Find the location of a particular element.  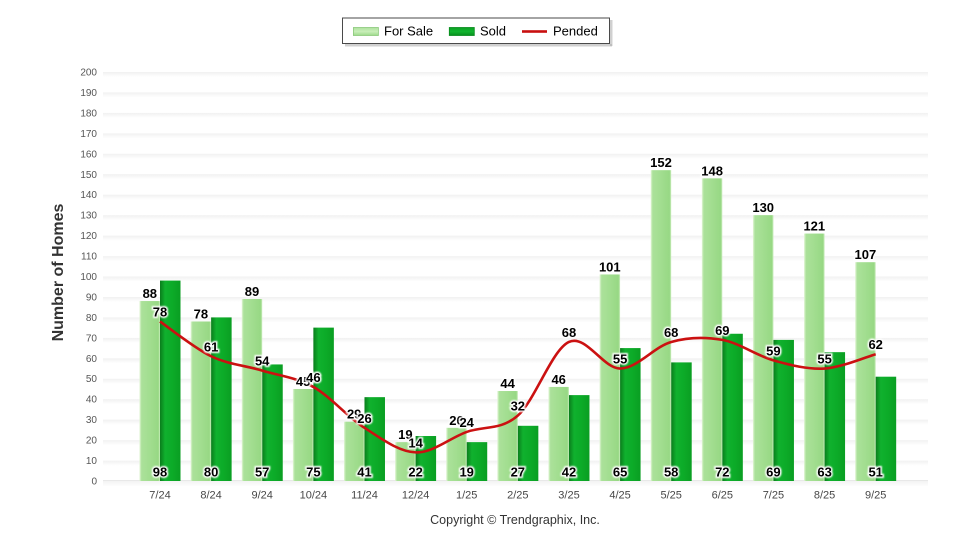

svg-text: 101 is located at coordinates (610, 267).